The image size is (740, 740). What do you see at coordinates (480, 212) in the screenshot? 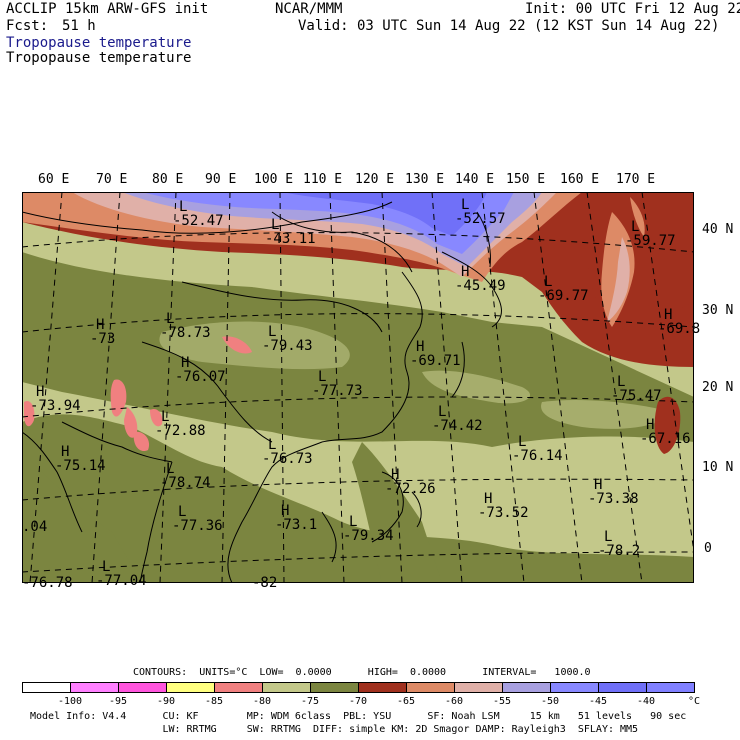
I see `extremum-label: L -52.57` at bounding box center [480, 212].